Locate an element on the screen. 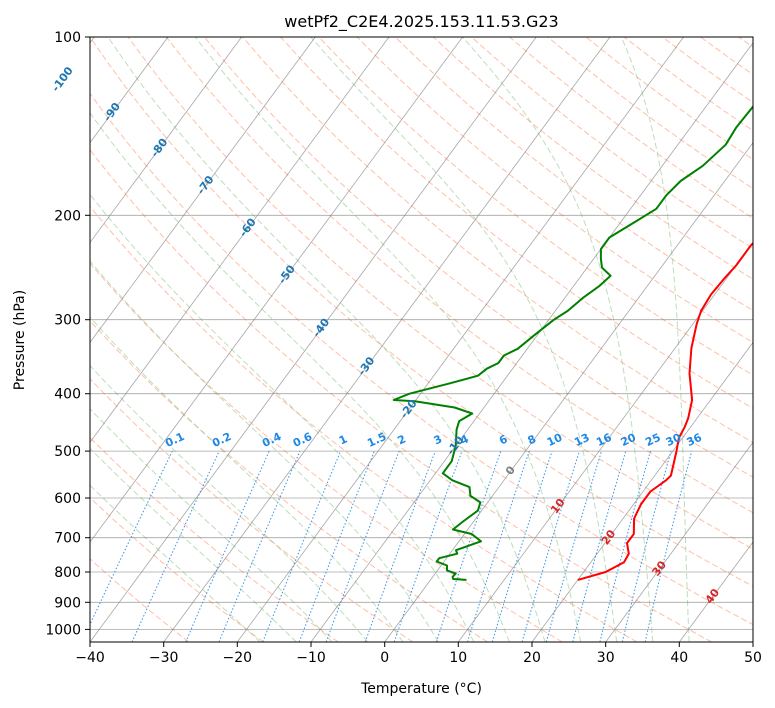 The image size is (775, 708). x-tick-label: 40 is located at coordinates (679, 658).